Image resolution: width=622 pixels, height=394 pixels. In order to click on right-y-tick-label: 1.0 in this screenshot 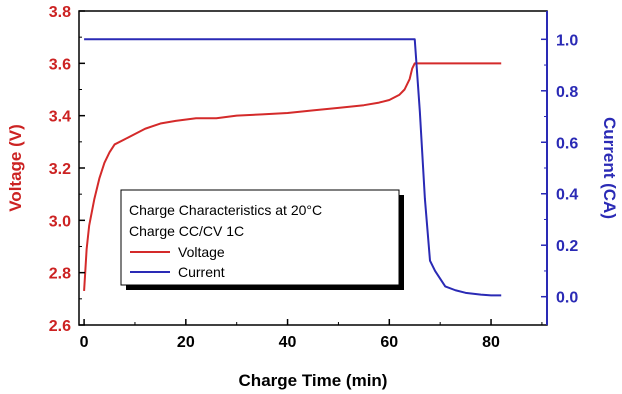, I will do `click(567, 40)`.